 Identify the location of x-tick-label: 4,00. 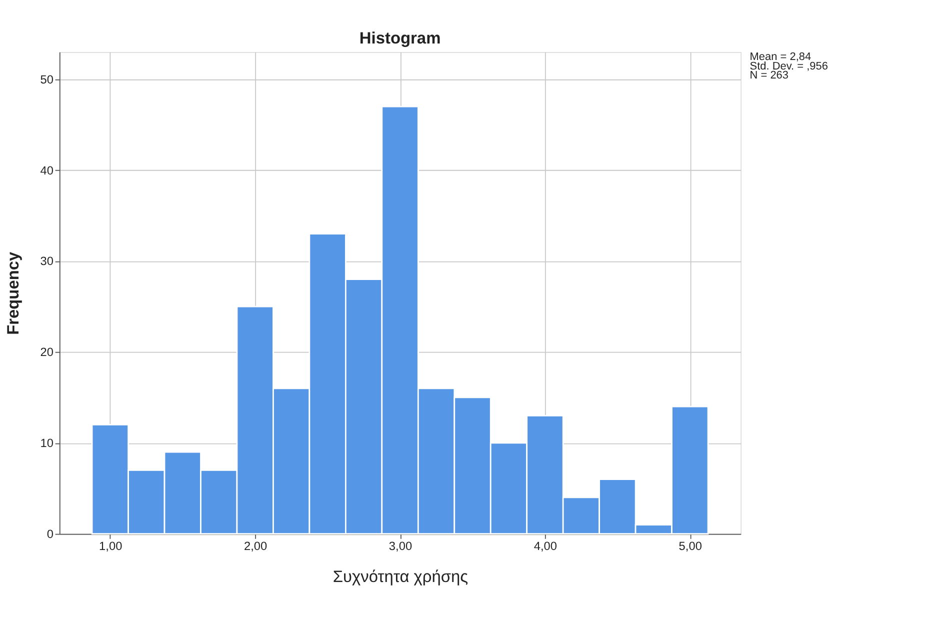
(546, 545).